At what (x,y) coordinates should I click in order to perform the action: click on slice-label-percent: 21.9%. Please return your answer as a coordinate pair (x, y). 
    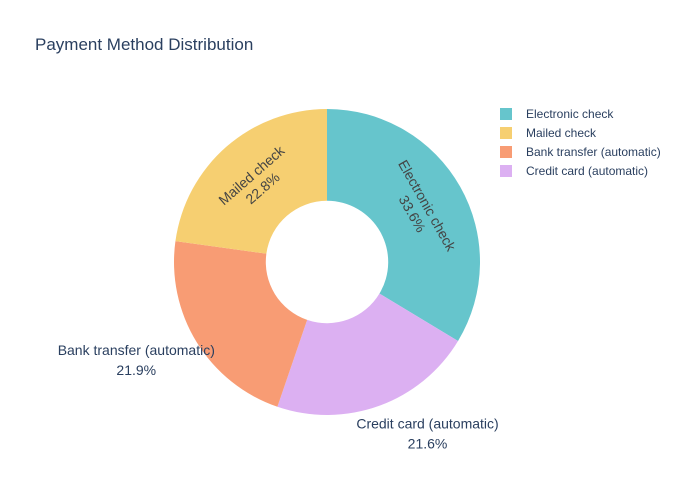
    Looking at the image, I should click on (136, 370).